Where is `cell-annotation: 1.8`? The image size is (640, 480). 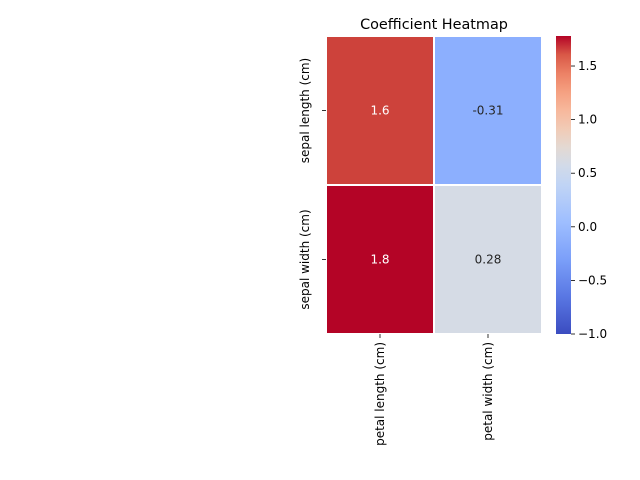 cell-annotation: 1.8 is located at coordinates (379, 260).